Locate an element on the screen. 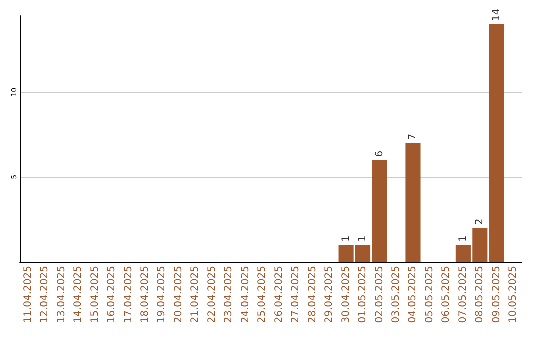 Image resolution: width=540 pixels, height=340 pixels. x-tick-label: 21.04.2025 is located at coordinates (196, 295).